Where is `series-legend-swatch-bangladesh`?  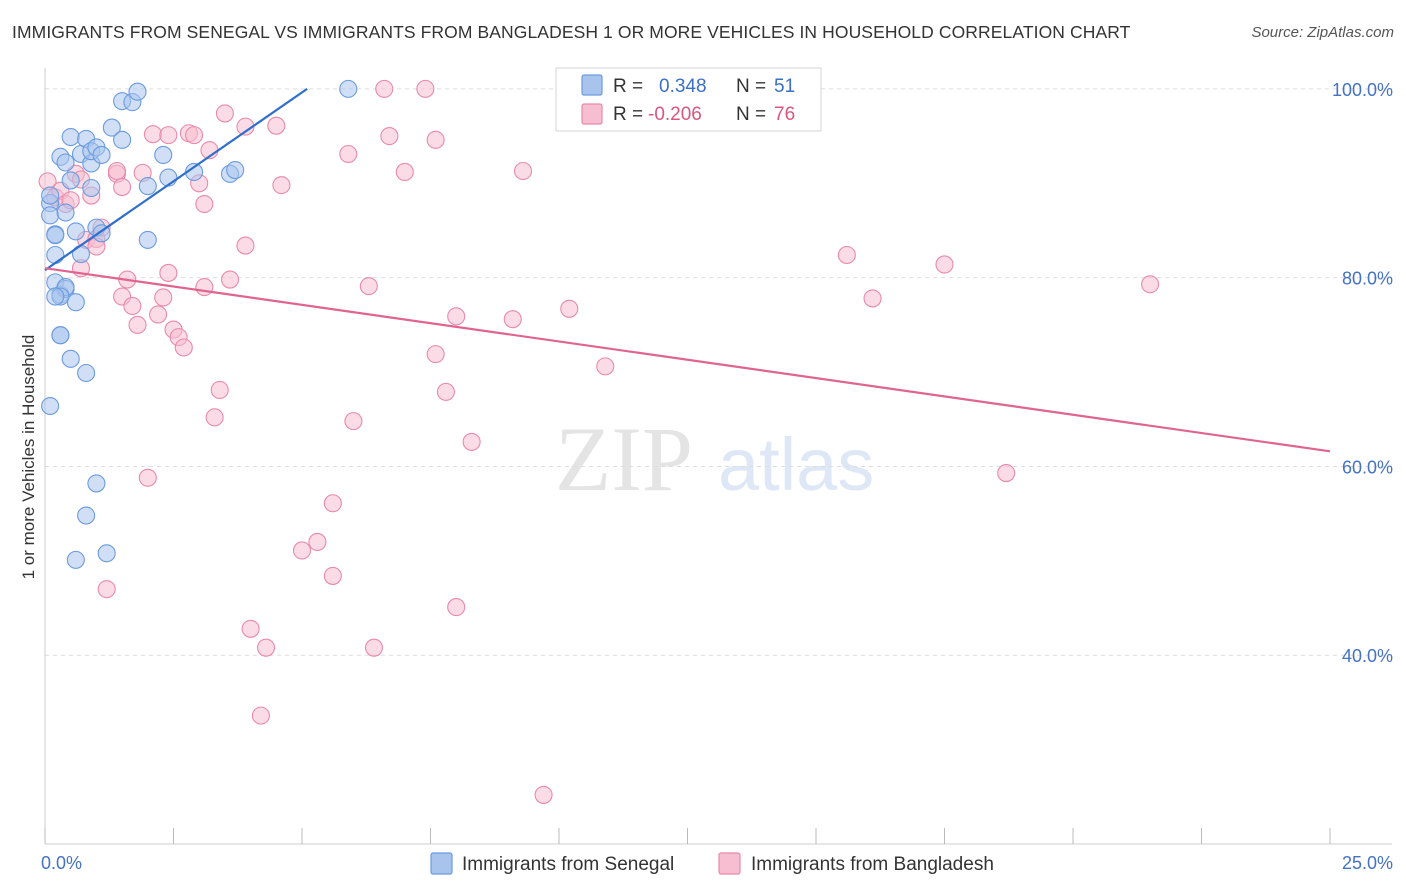 series-legend-swatch-bangladesh is located at coordinates (729, 863).